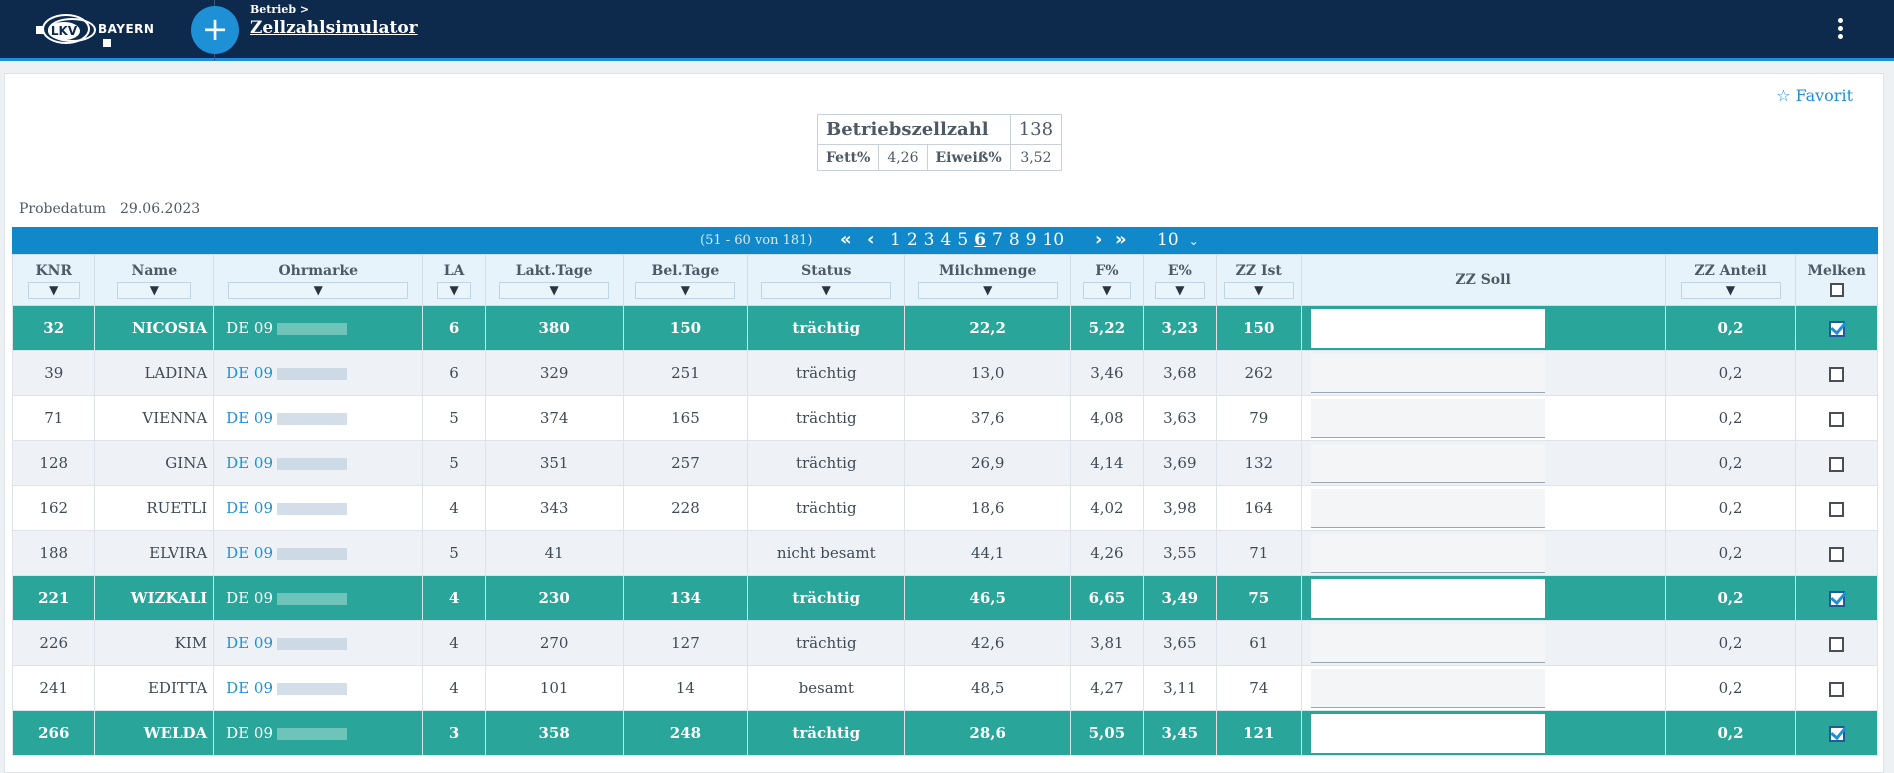  I want to click on column-header-e-: E% ▼, so click(1180, 280).